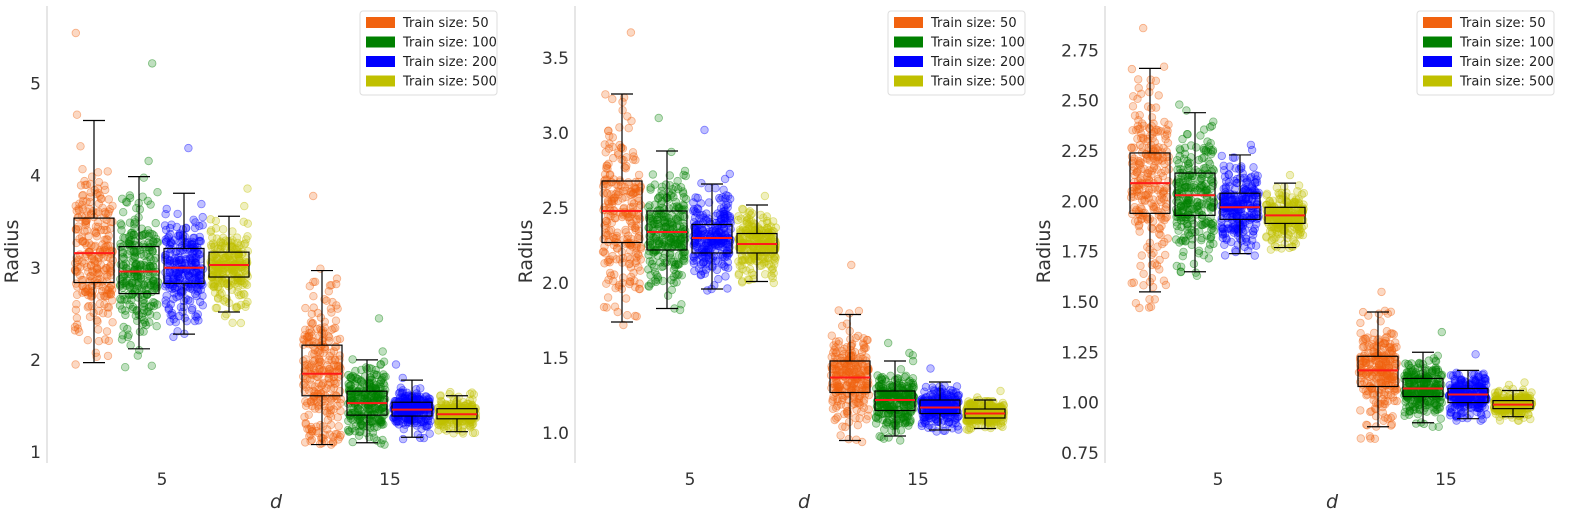 This screenshot has width=1569, height=523. What do you see at coordinates (1080, 102) in the screenshot?
I see `y-tick-label: 2.50` at bounding box center [1080, 102].